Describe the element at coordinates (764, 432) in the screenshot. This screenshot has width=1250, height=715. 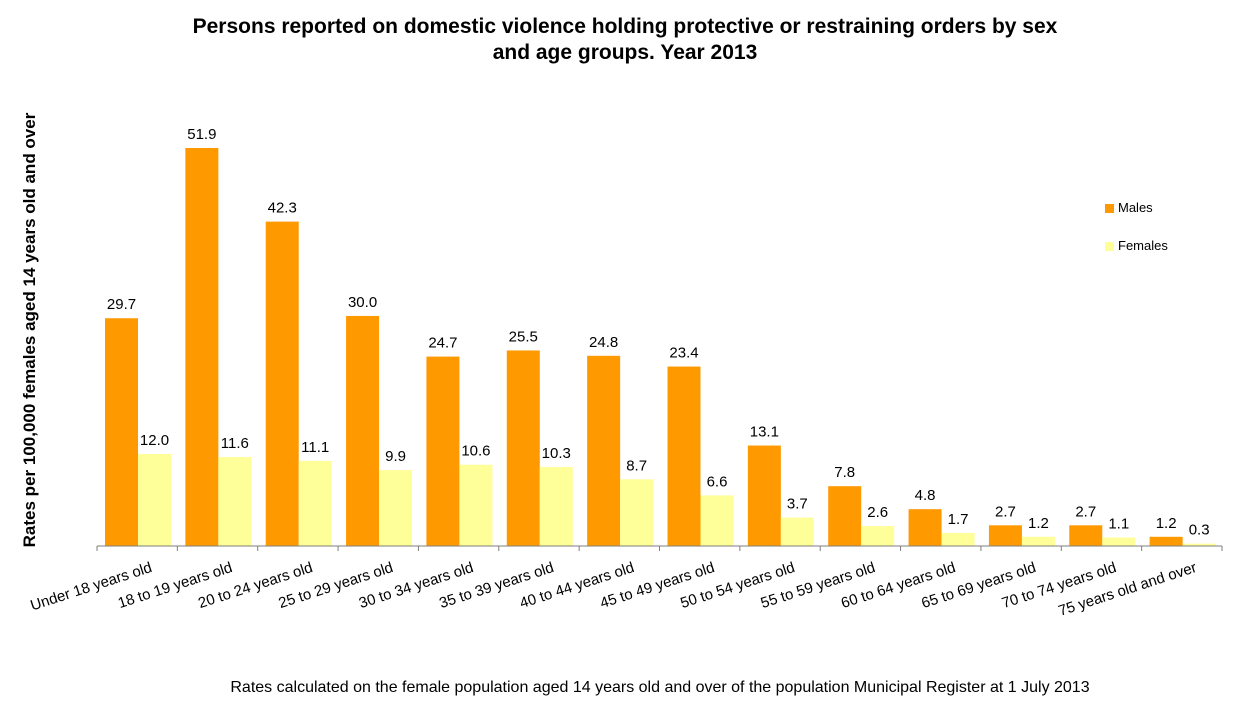
I see `value-label-males: 13.1` at that location.